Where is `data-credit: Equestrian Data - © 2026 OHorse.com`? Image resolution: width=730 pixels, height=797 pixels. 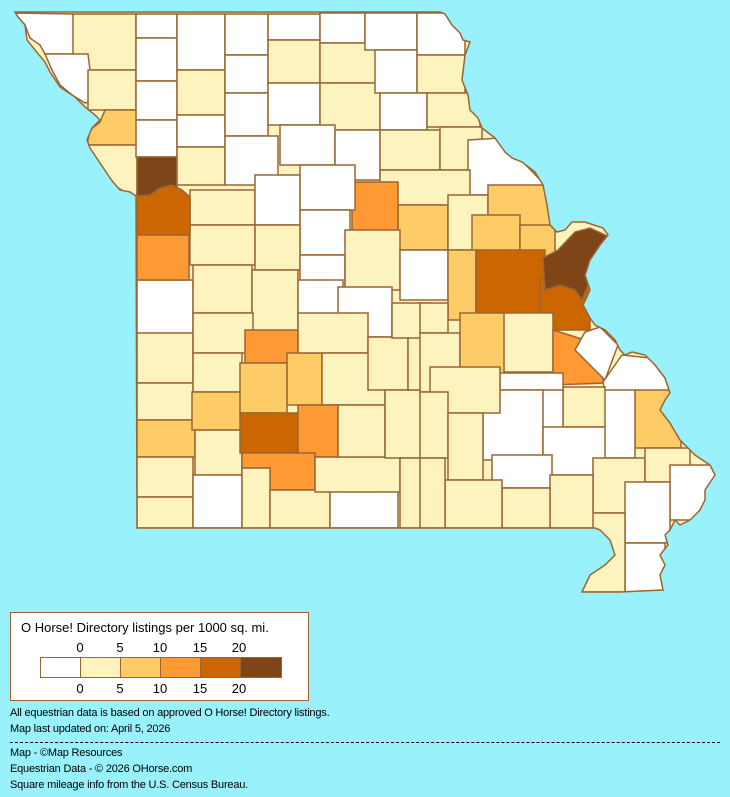
data-credit: Equestrian Data - © 2026 OHorse.com is located at coordinates (101, 769).